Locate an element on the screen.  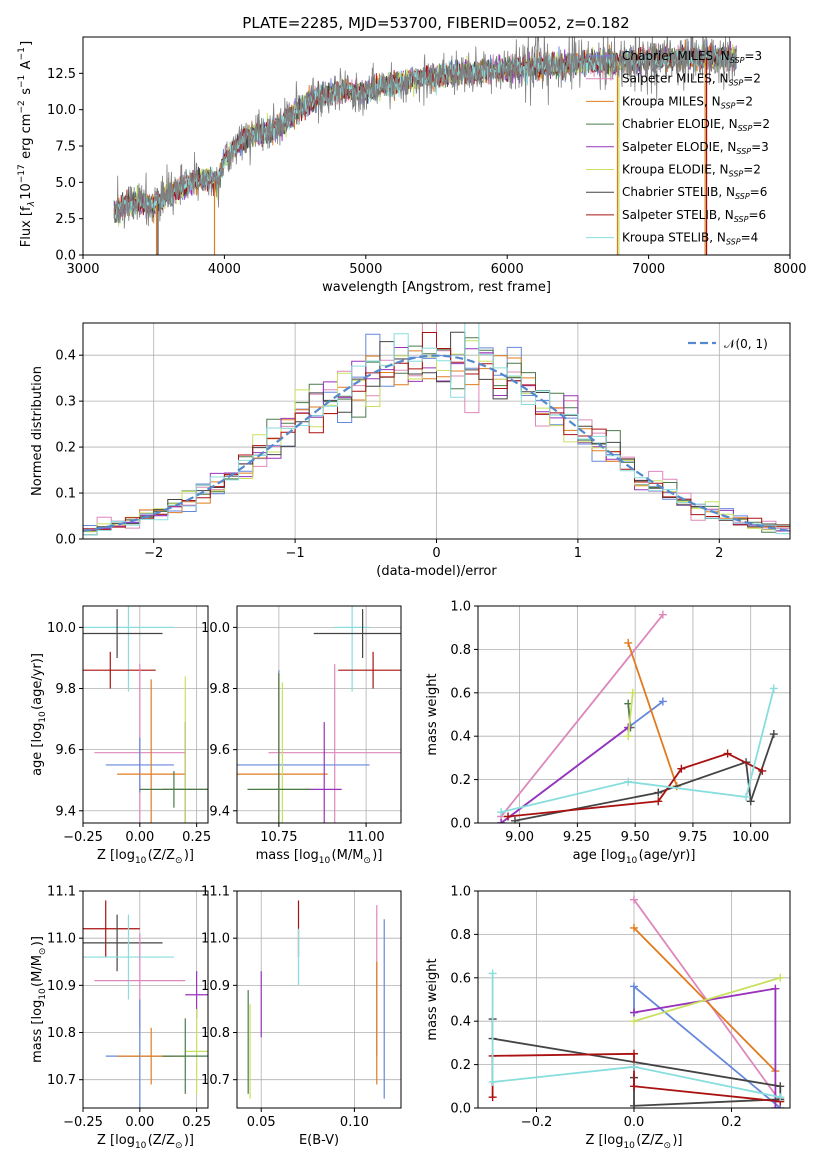
legend-name: Kroupa STELIB, N is located at coordinates (674, 238).